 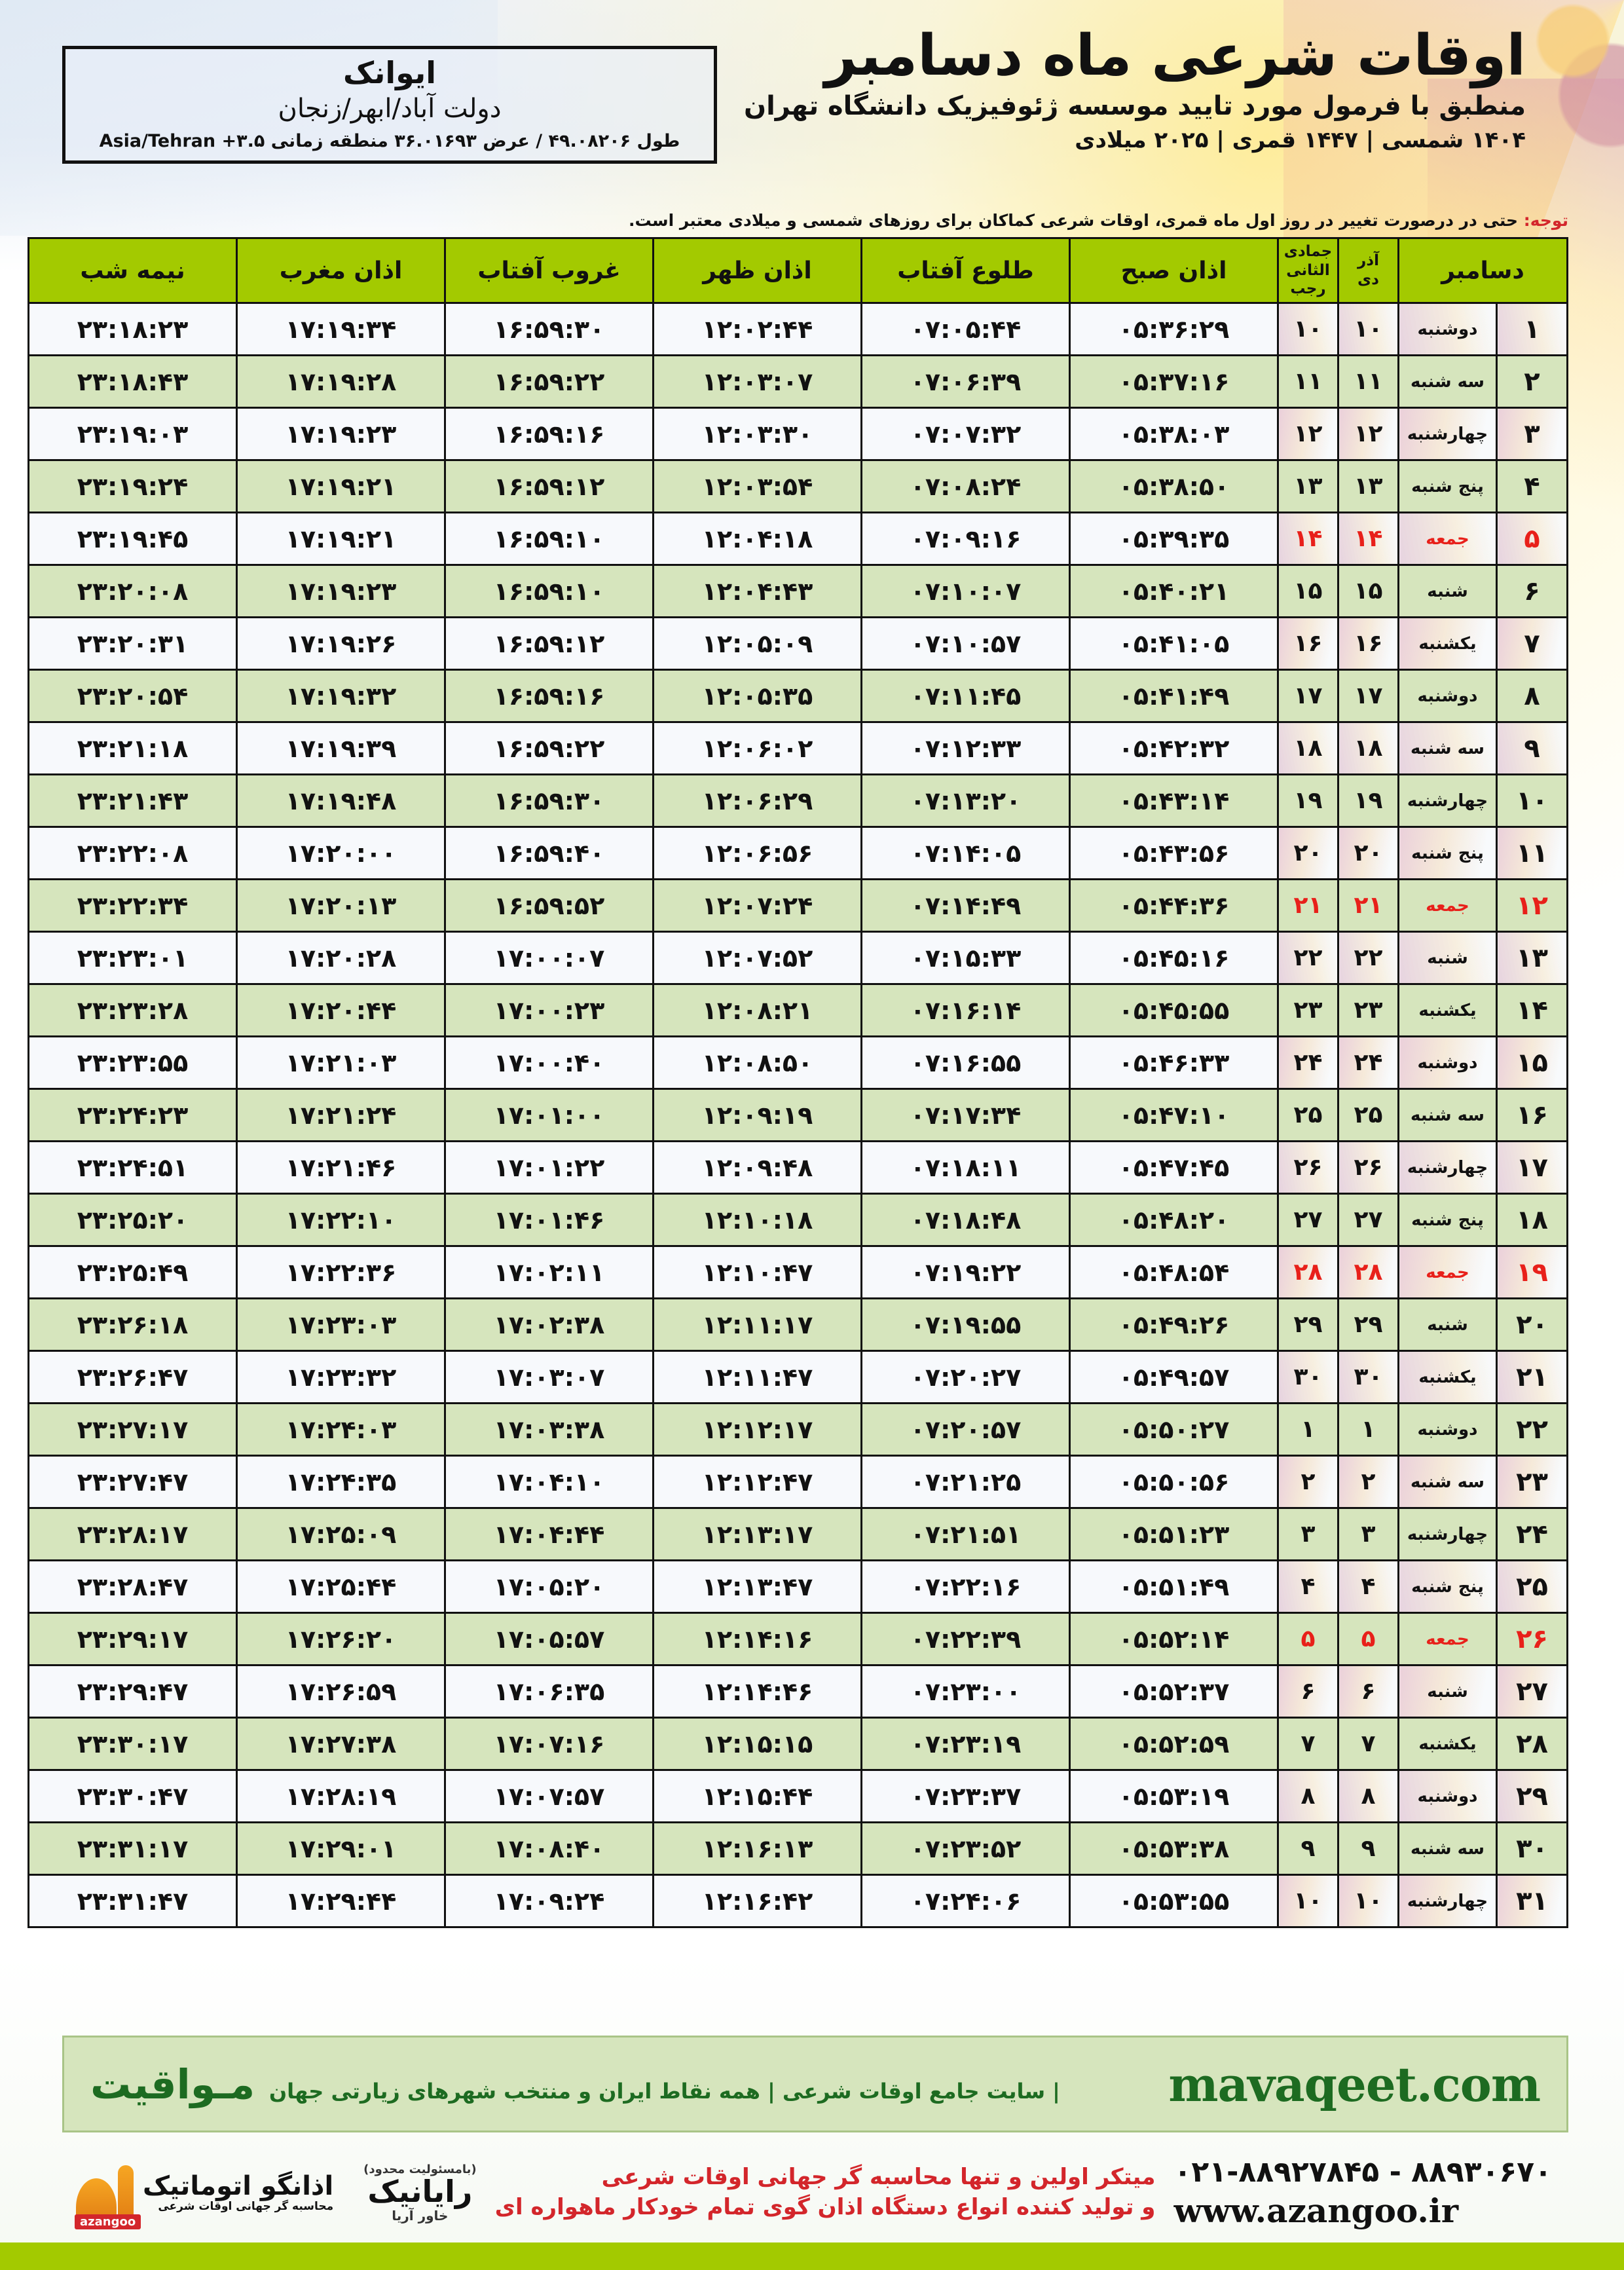 What do you see at coordinates (1368, 270) in the screenshot?
I see `column-header-shamsi: آذر دی` at bounding box center [1368, 270].